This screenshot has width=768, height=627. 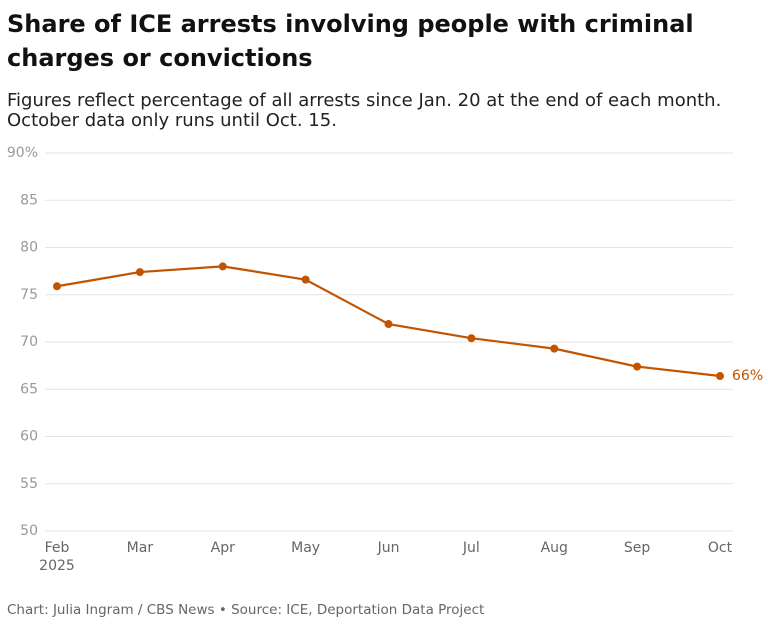 What do you see at coordinates (720, 548) in the screenshot?
I see `x-tick-label: Oct` at bounding box center [720, 548].